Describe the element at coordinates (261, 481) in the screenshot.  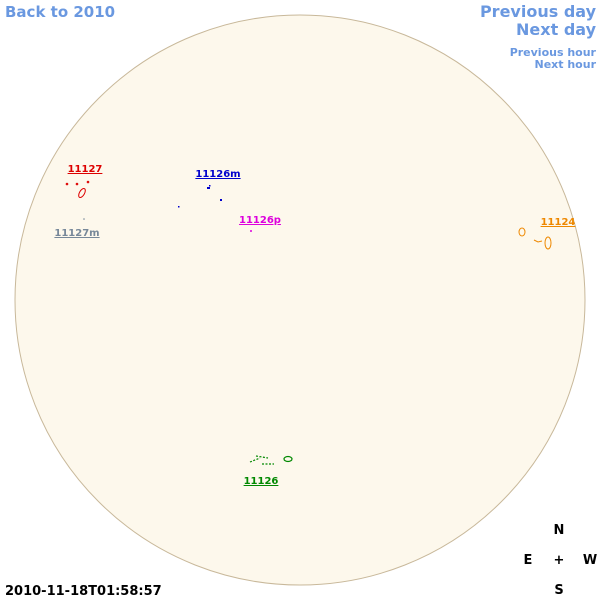
I see `region-label: 11126` at that location.